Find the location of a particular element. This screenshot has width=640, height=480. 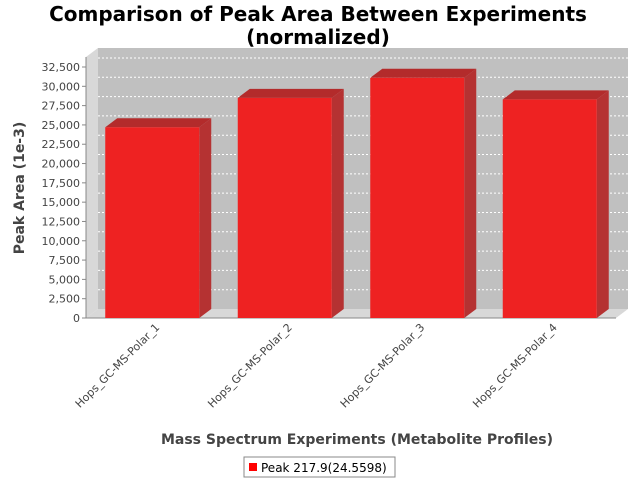

x-tick-label: Hops_GC-MS-Polar_4 is located at coordinates (515, 366).